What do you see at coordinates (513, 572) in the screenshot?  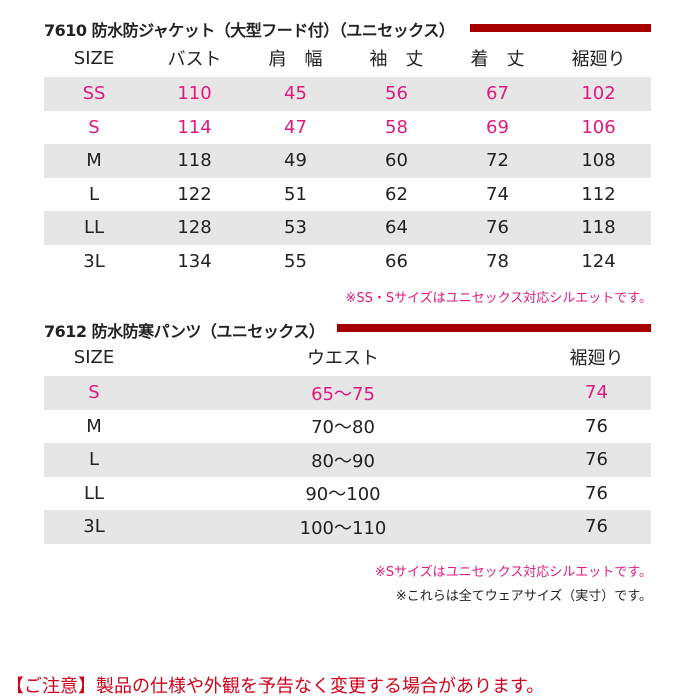 I see `pants-note: ※Sサイズはユニセックス対応シルエットです。` at bounding box center [513, 572].